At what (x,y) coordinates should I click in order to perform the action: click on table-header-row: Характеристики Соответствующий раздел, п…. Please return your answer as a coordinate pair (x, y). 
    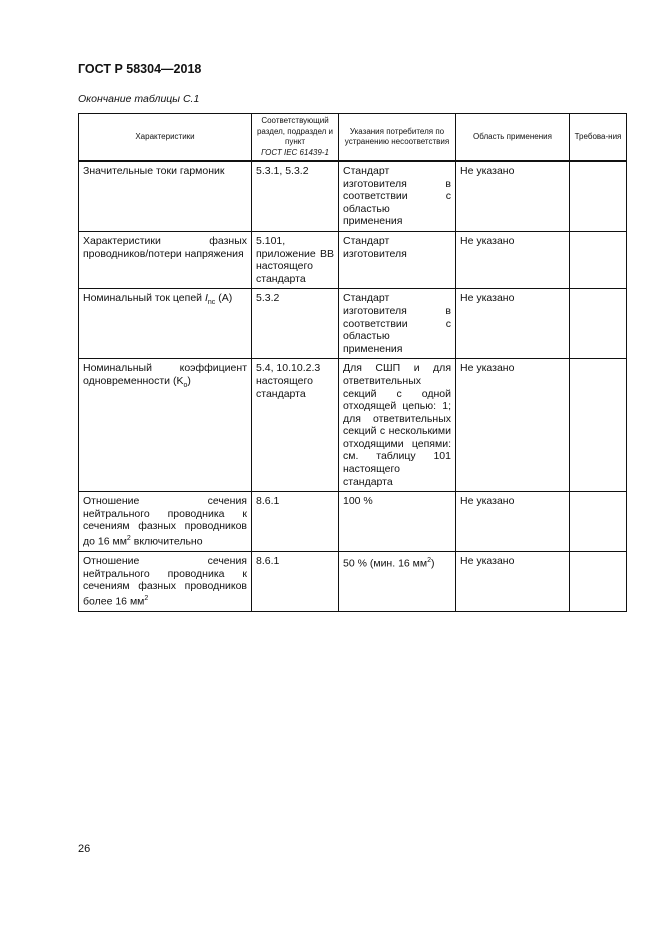
    Looking at the image, I should click on (352, 137).